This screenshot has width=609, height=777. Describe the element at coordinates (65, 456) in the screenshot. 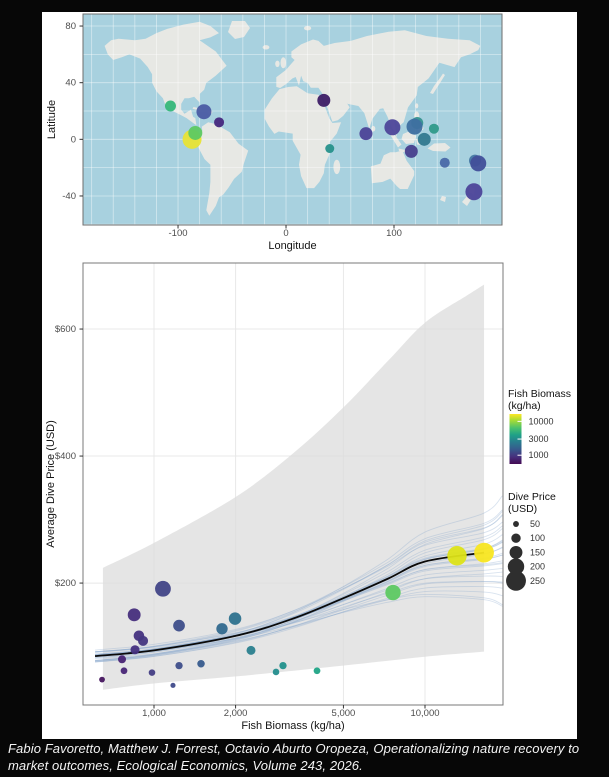

I see `y-tick-label: $400` at that location.